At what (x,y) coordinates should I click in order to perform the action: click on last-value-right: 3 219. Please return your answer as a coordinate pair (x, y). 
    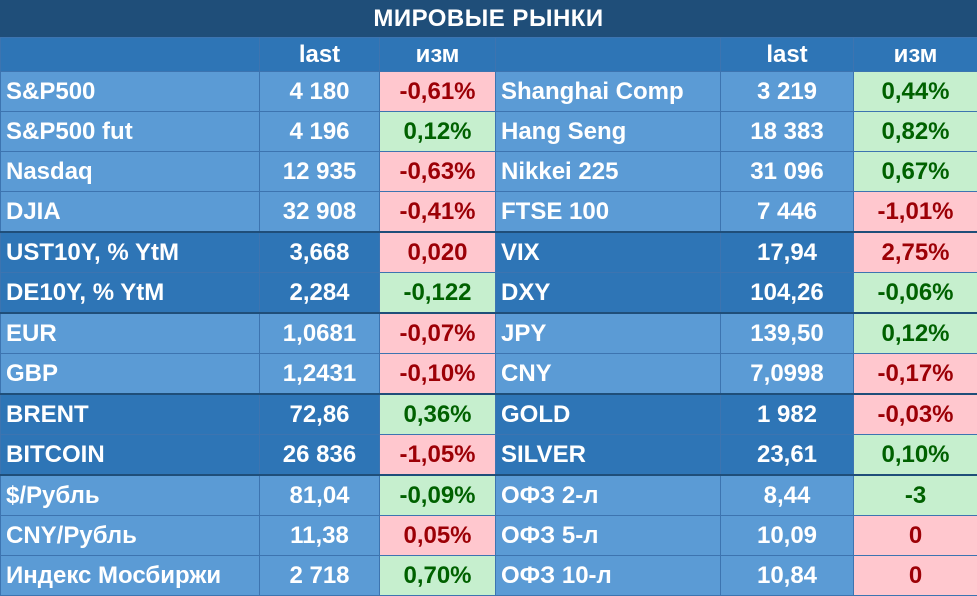
    Looking at the image, I should click on (787, 92).